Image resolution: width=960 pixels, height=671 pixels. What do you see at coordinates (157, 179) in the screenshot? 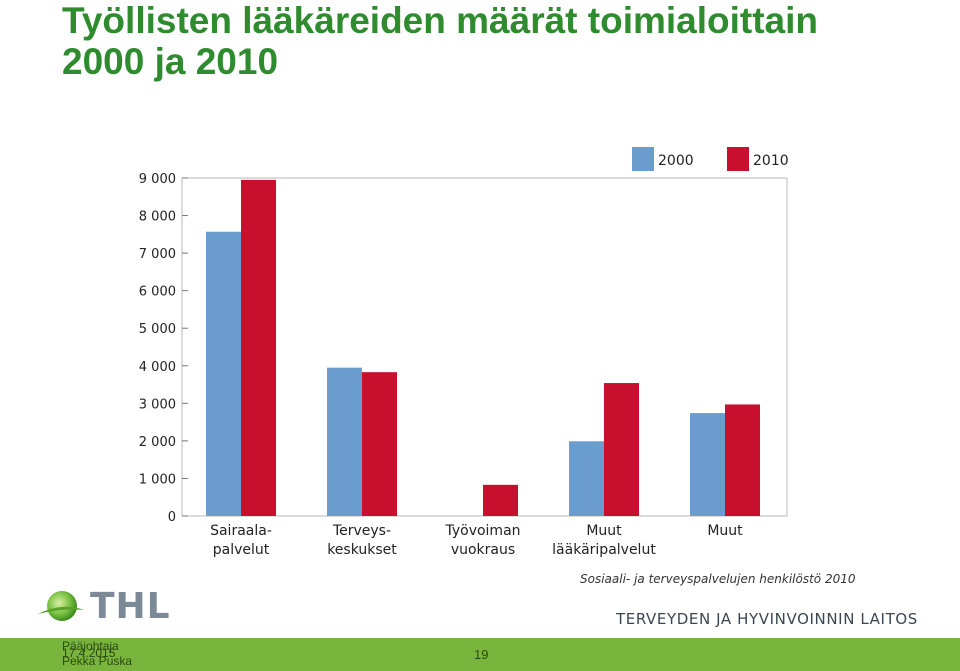
I see `y-tick-label: 9 000` at bounding box center [157, 179].